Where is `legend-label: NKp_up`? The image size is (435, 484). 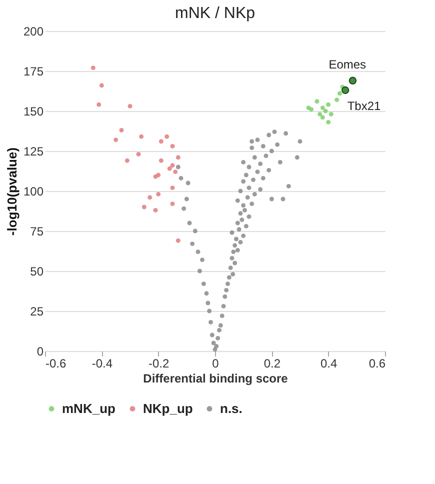
legend-label: NKp_up is located at coordinates (168, 408).